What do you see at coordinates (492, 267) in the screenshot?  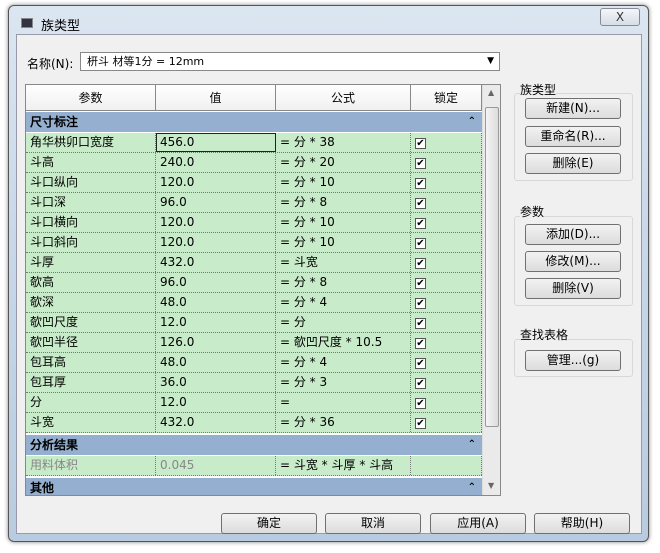 I see `scrollbar-thumb` at bounding box center [492, 267].